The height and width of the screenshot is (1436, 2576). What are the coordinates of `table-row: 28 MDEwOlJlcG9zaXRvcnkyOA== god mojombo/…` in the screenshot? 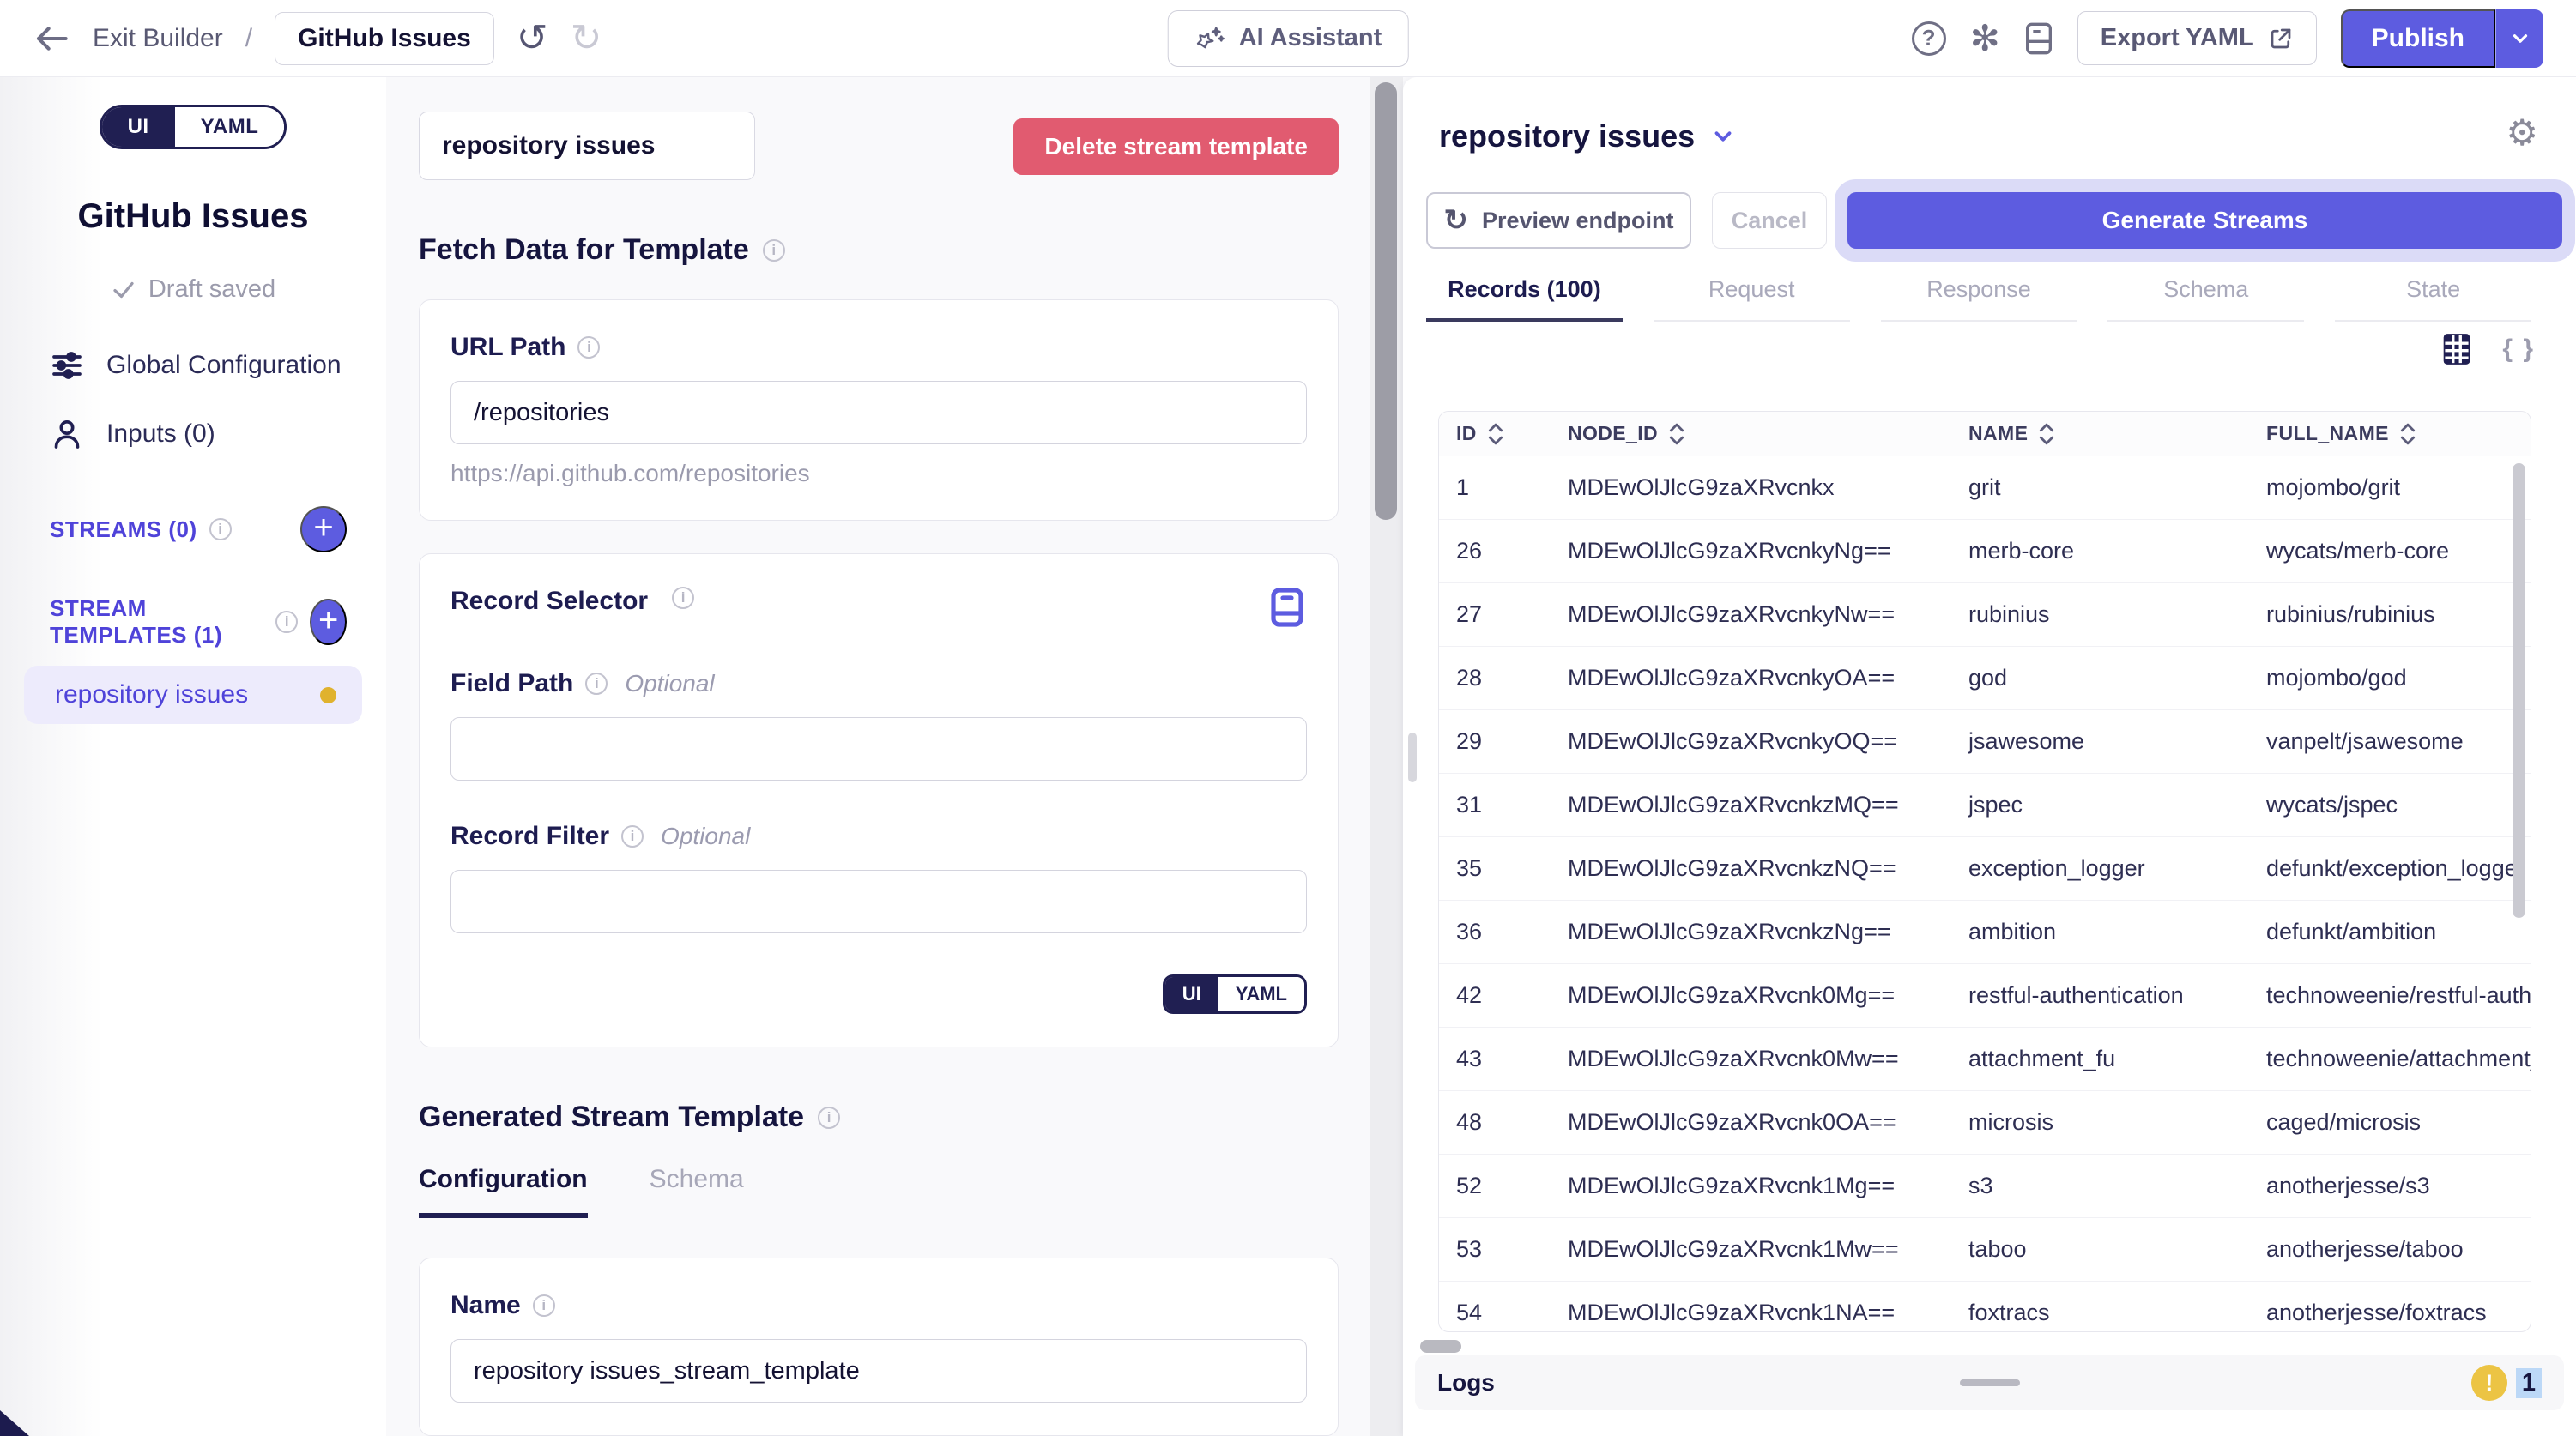 It's located at (1985, 678).